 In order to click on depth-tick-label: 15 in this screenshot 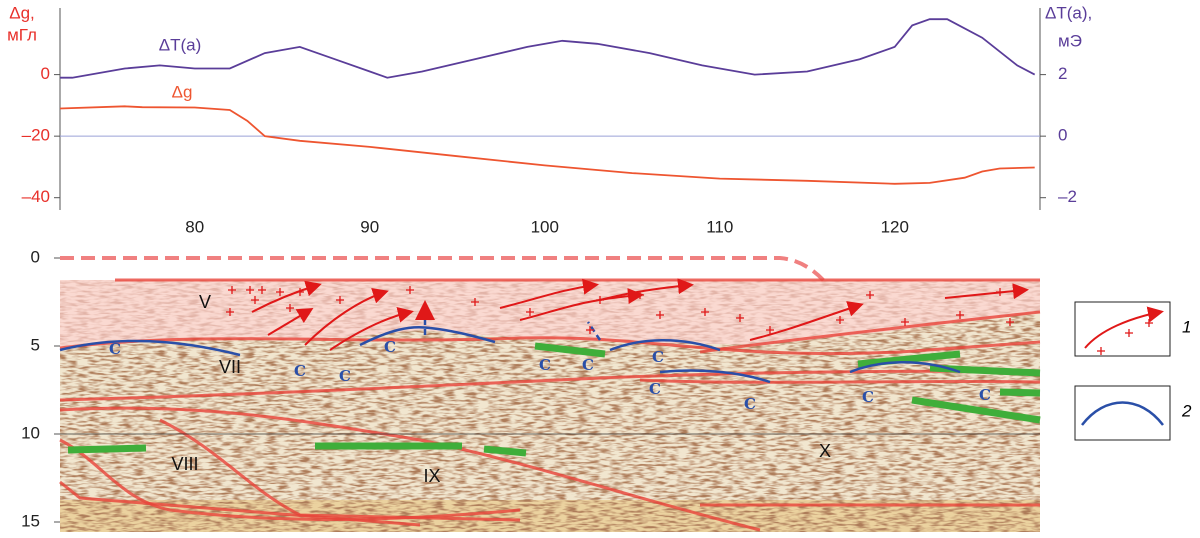, I will do `click(30, 520)`.